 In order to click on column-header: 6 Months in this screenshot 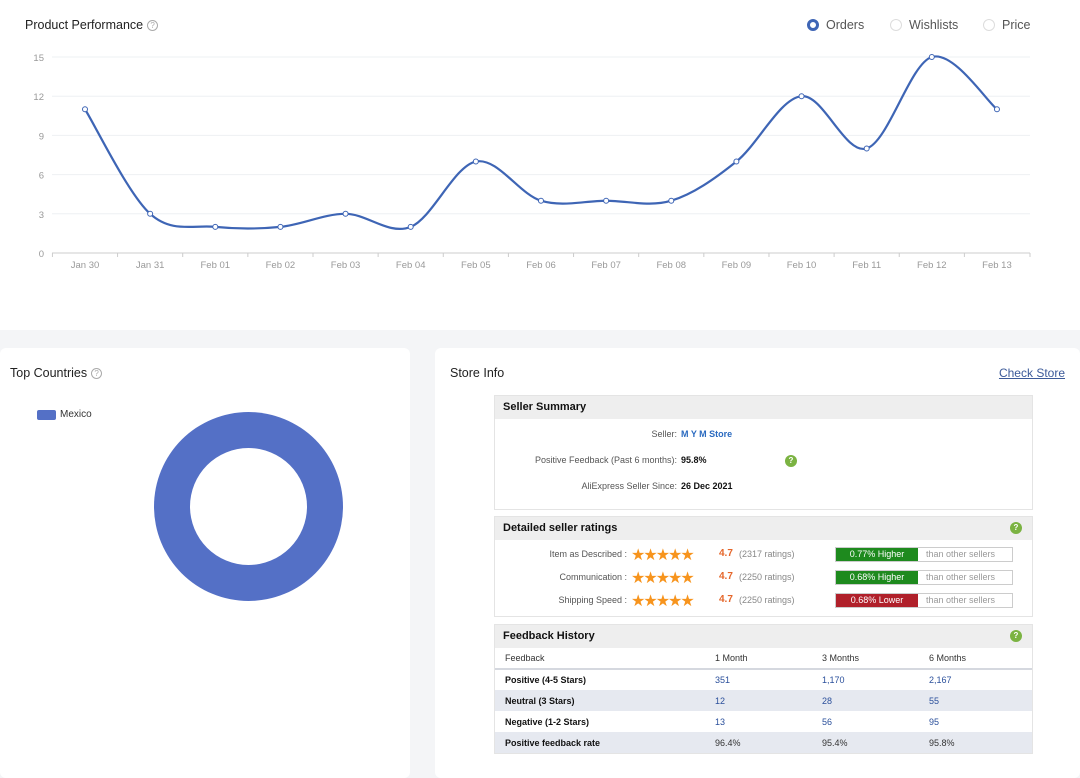, I will do `click(975, 659)`.